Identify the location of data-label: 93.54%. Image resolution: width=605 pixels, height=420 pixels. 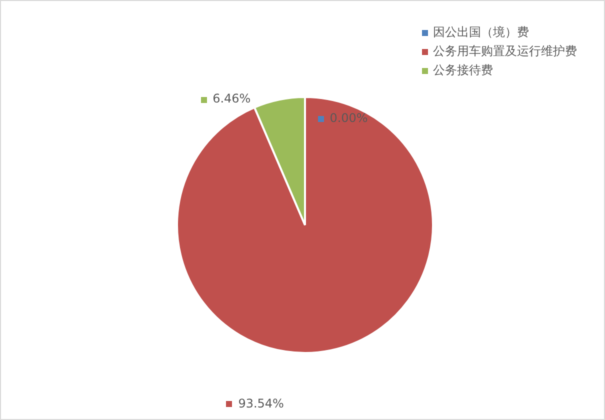
(261, 403).